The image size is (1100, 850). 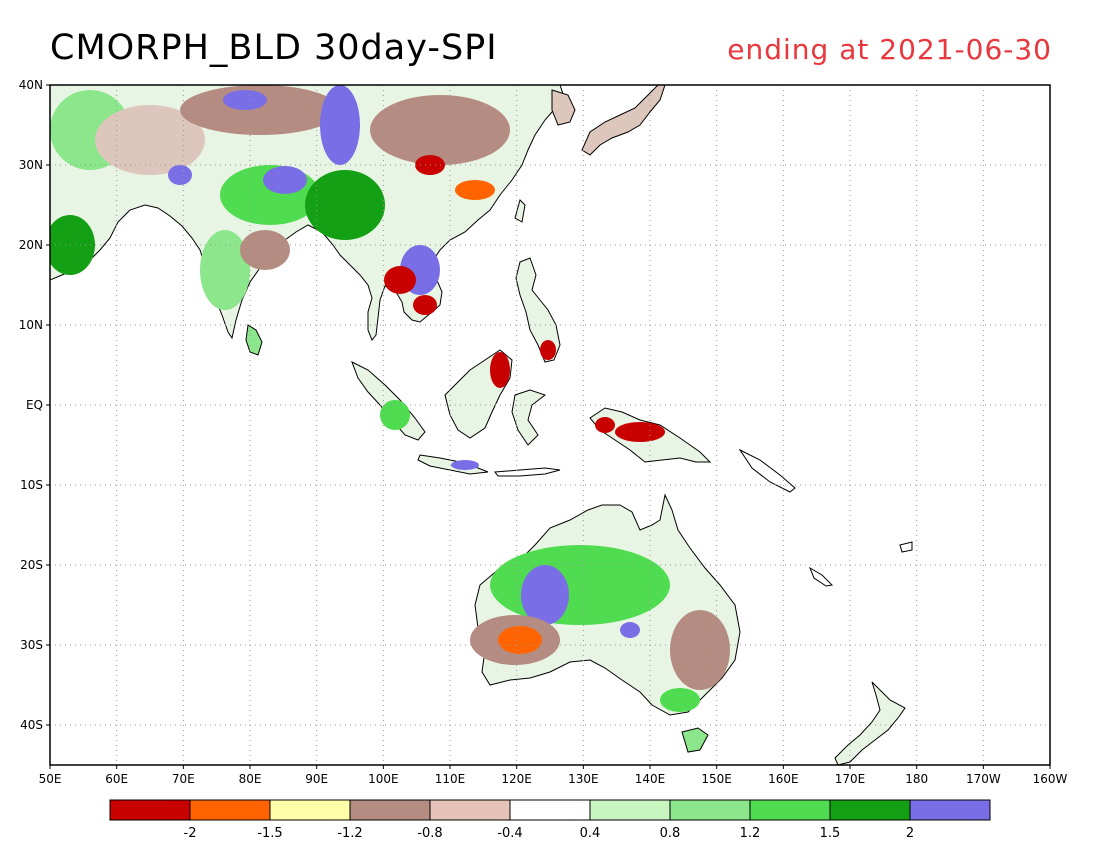 I want to click on lat-tick-label: 30S, so click(x=31, y=645).